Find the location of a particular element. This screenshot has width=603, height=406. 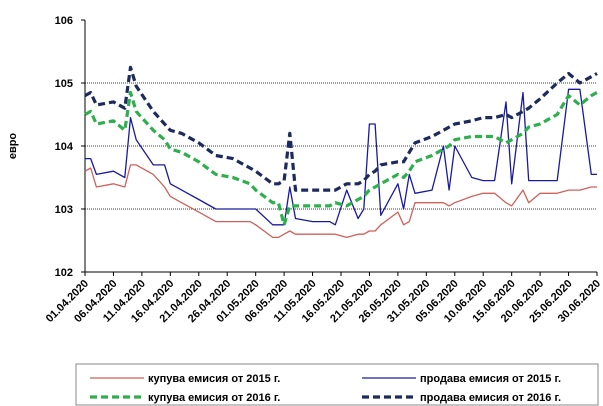

legend-label: продава емисия от 2015 г. is located at coordinates (490, 379).